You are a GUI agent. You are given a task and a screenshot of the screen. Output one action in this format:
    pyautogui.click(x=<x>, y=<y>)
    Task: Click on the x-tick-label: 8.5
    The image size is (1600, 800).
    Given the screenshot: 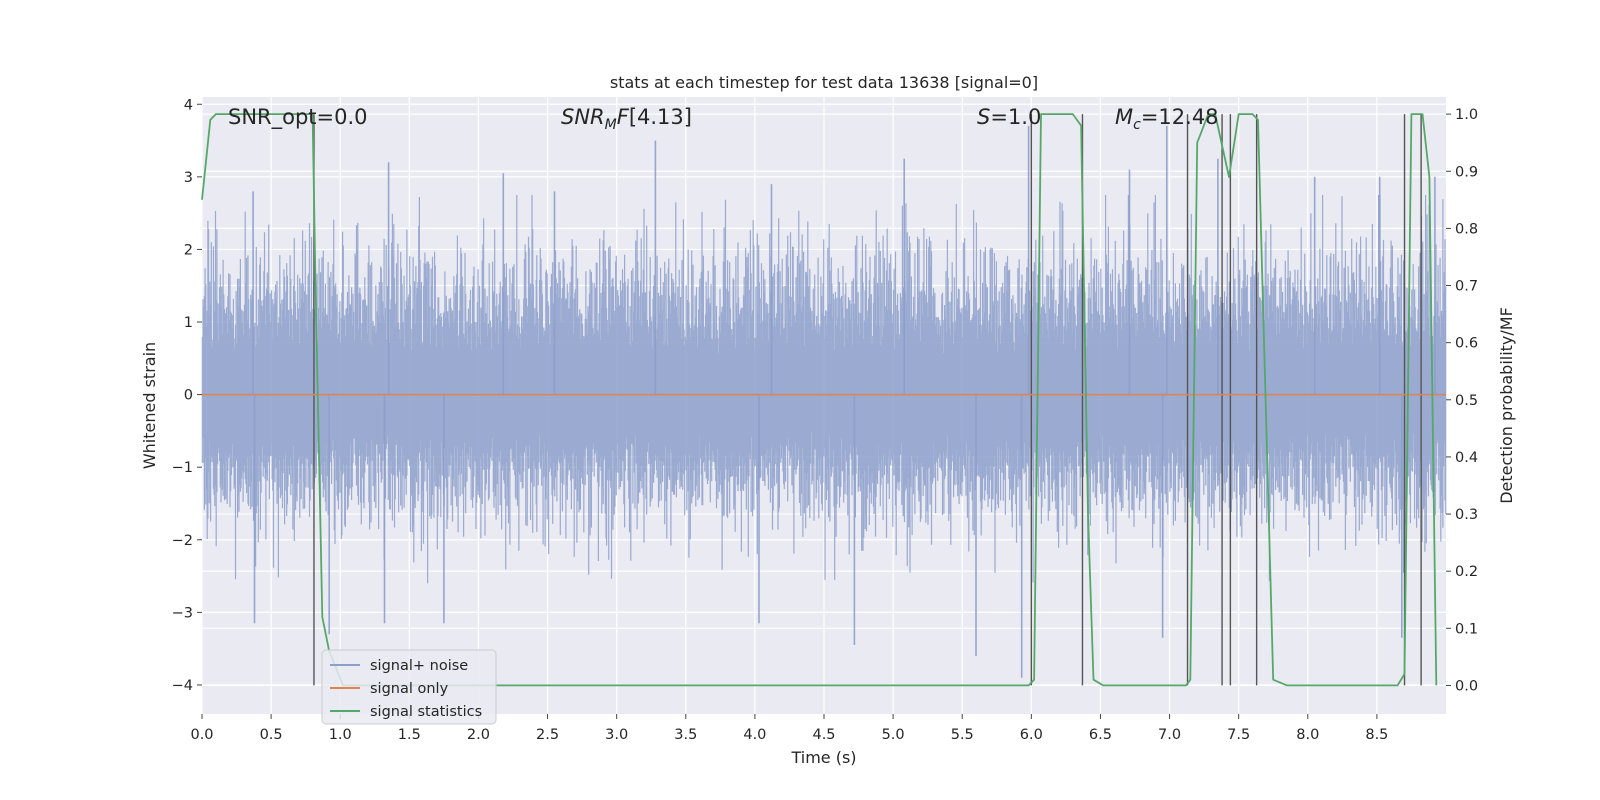 What is the action you would take?
    pyautogui.click(x=1376, y=735)
    